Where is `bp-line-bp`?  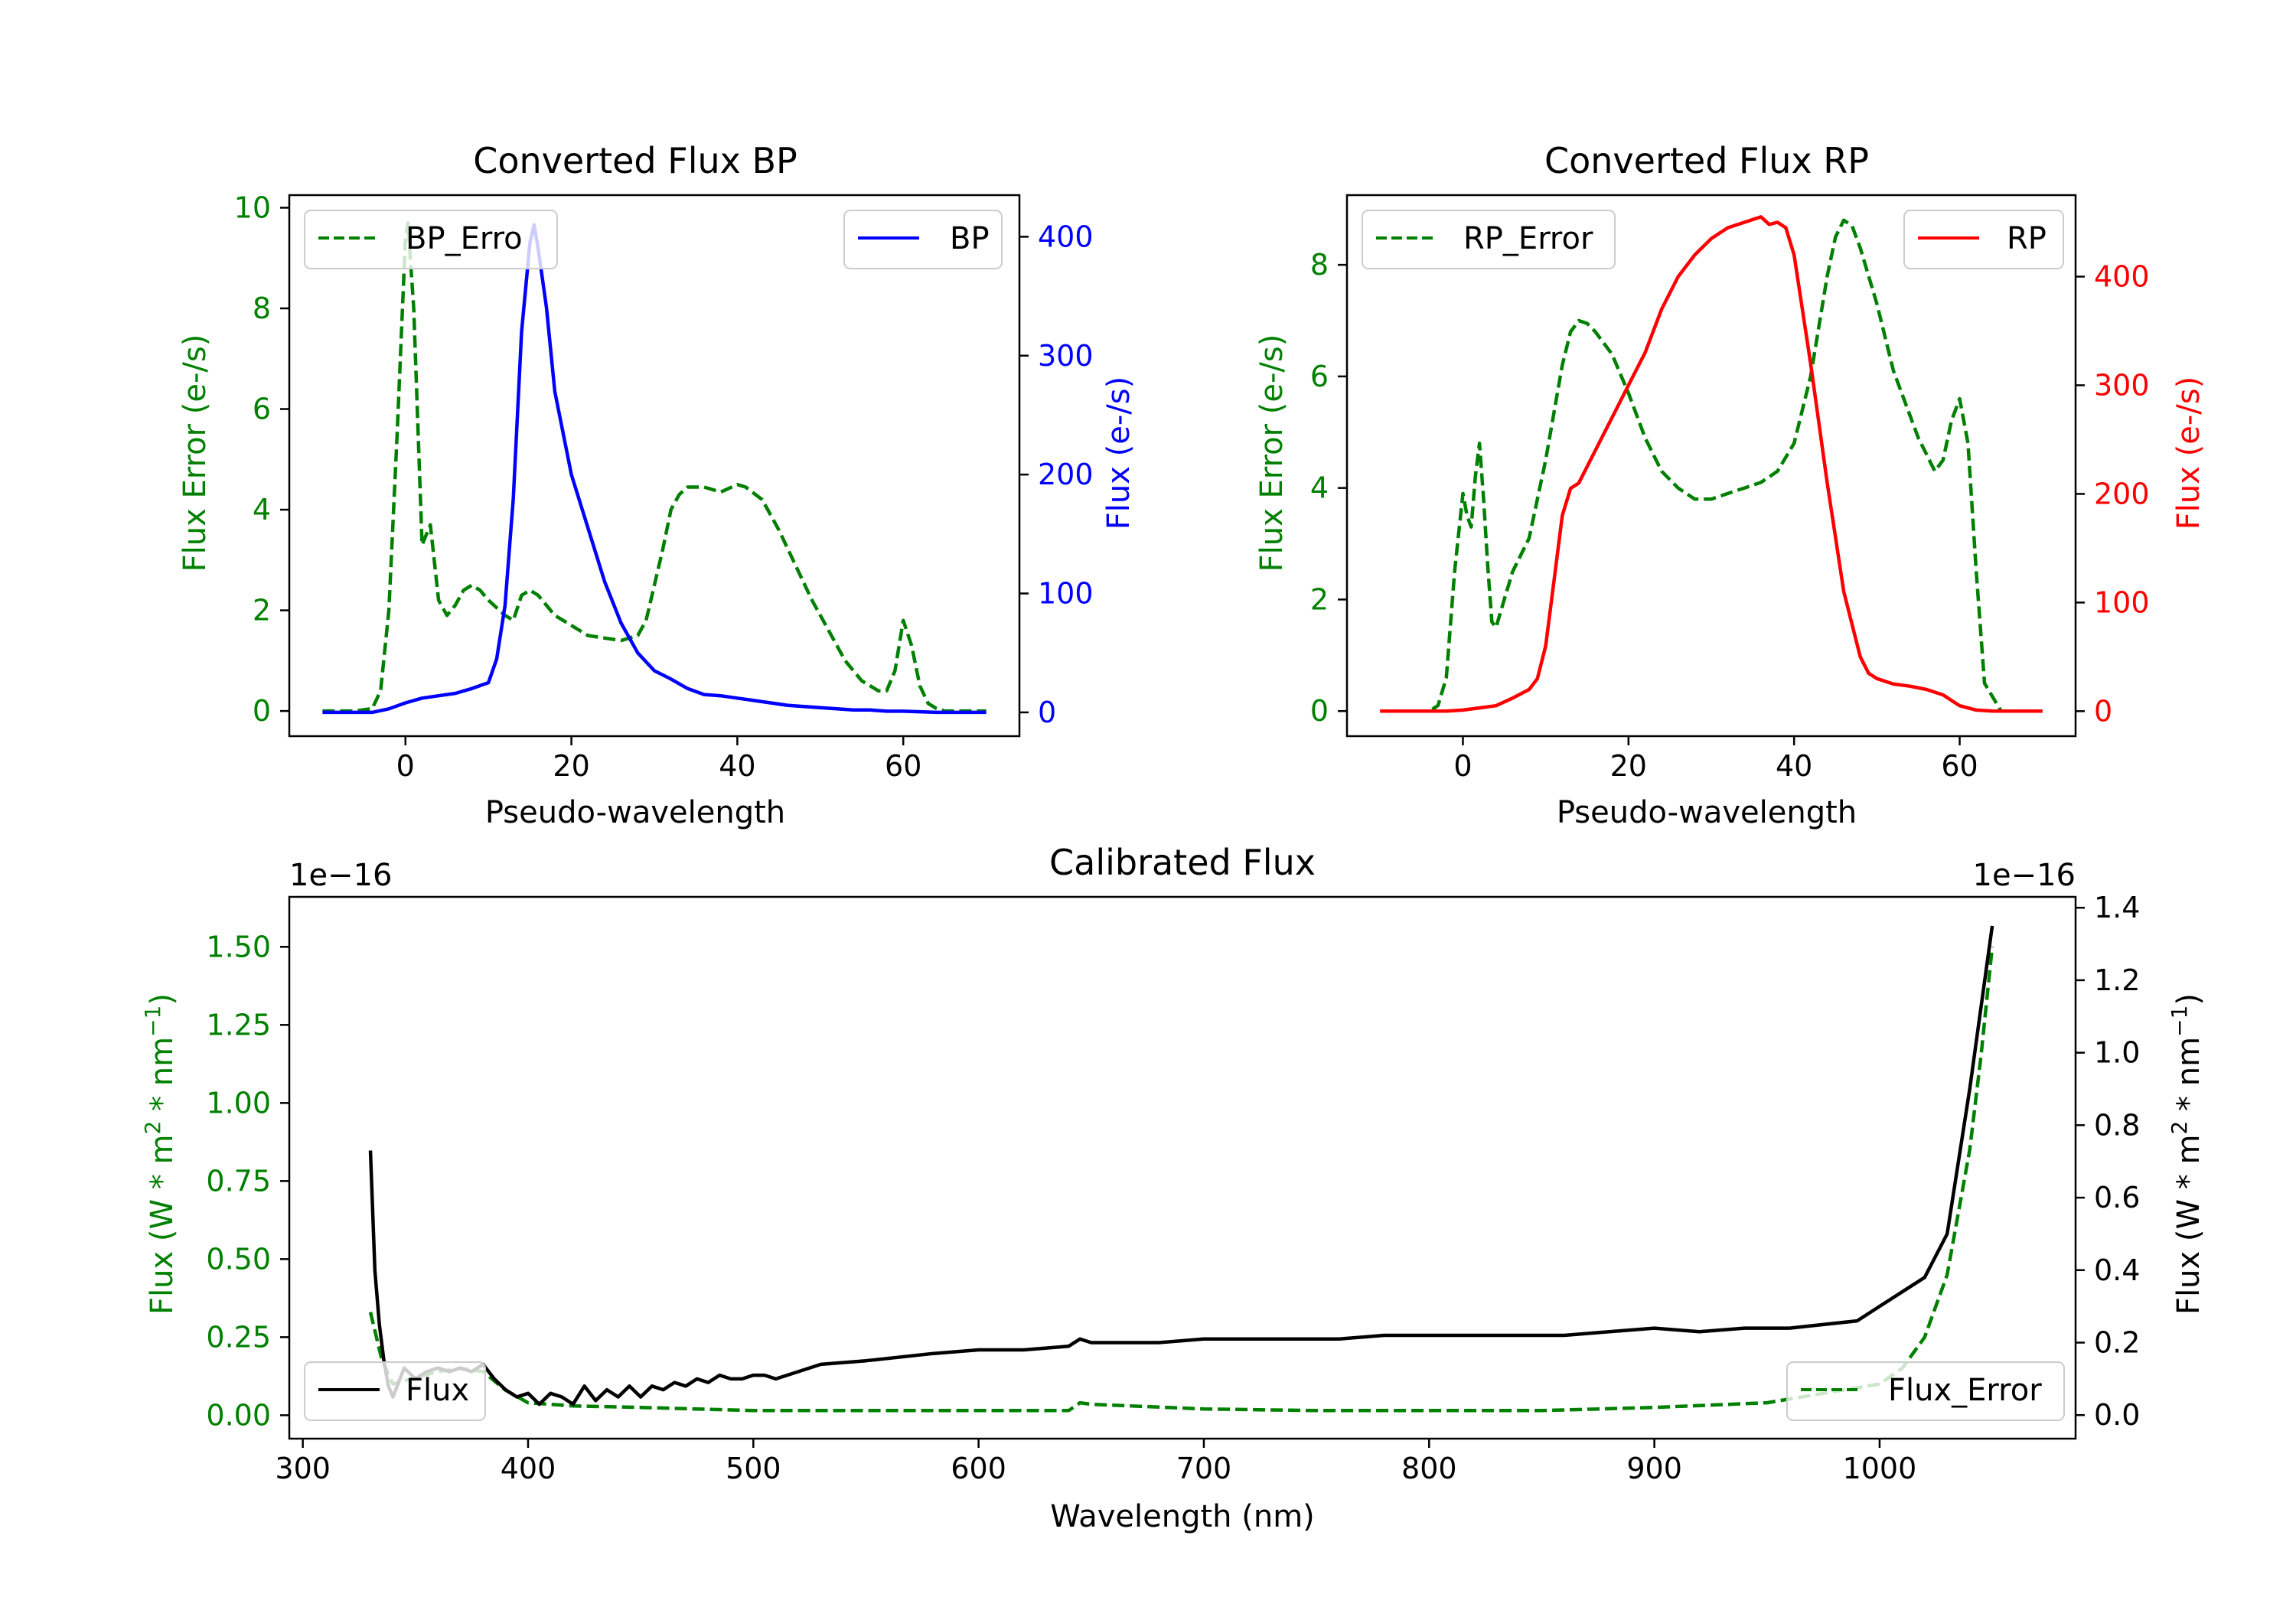
bp-line-bp is located at coordinates (654, 469).